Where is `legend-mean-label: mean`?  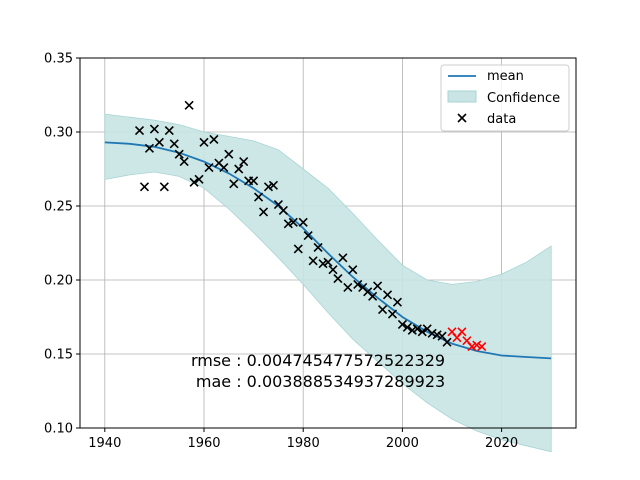 legend-mean-label: mean is located at coordinates (505, 76).